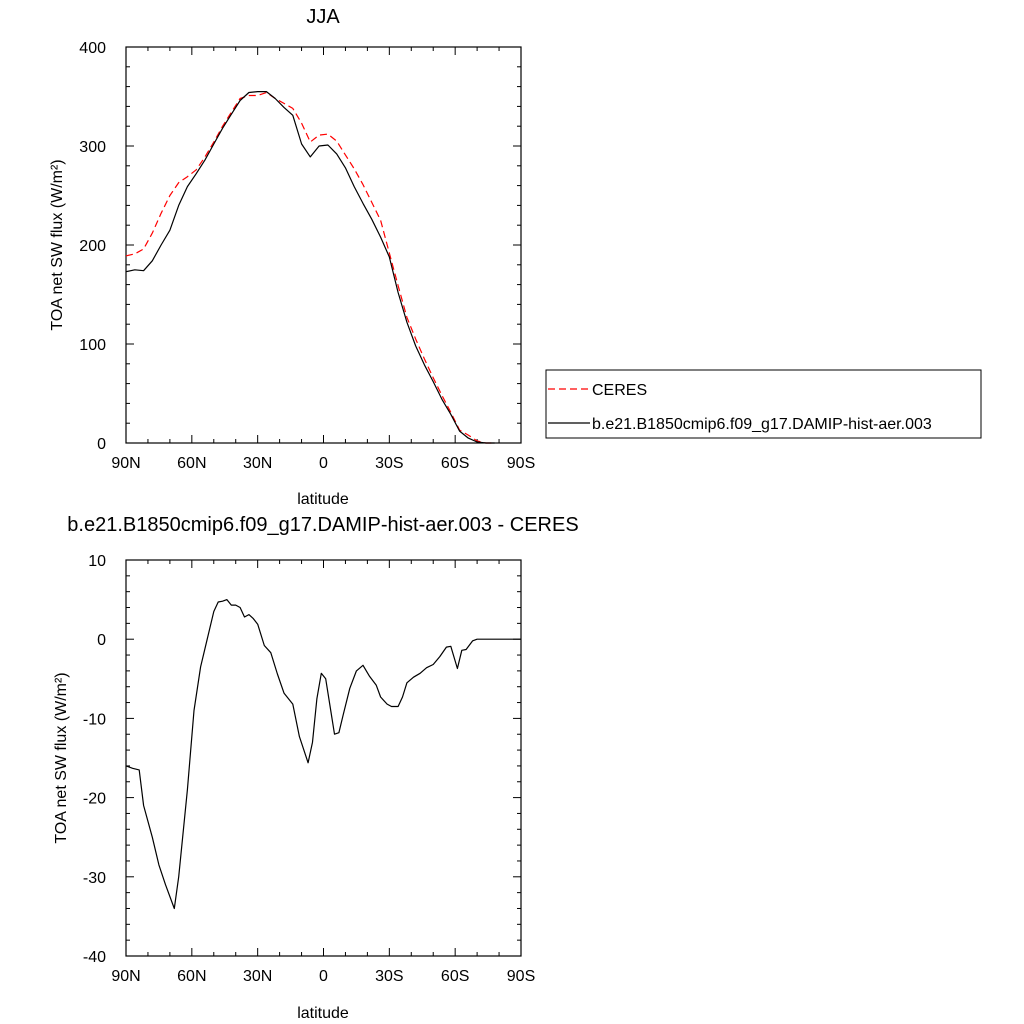  Describe the element at coordinates (94, 719) in the screenshot. I see `y-tick-label: -10` at that location.